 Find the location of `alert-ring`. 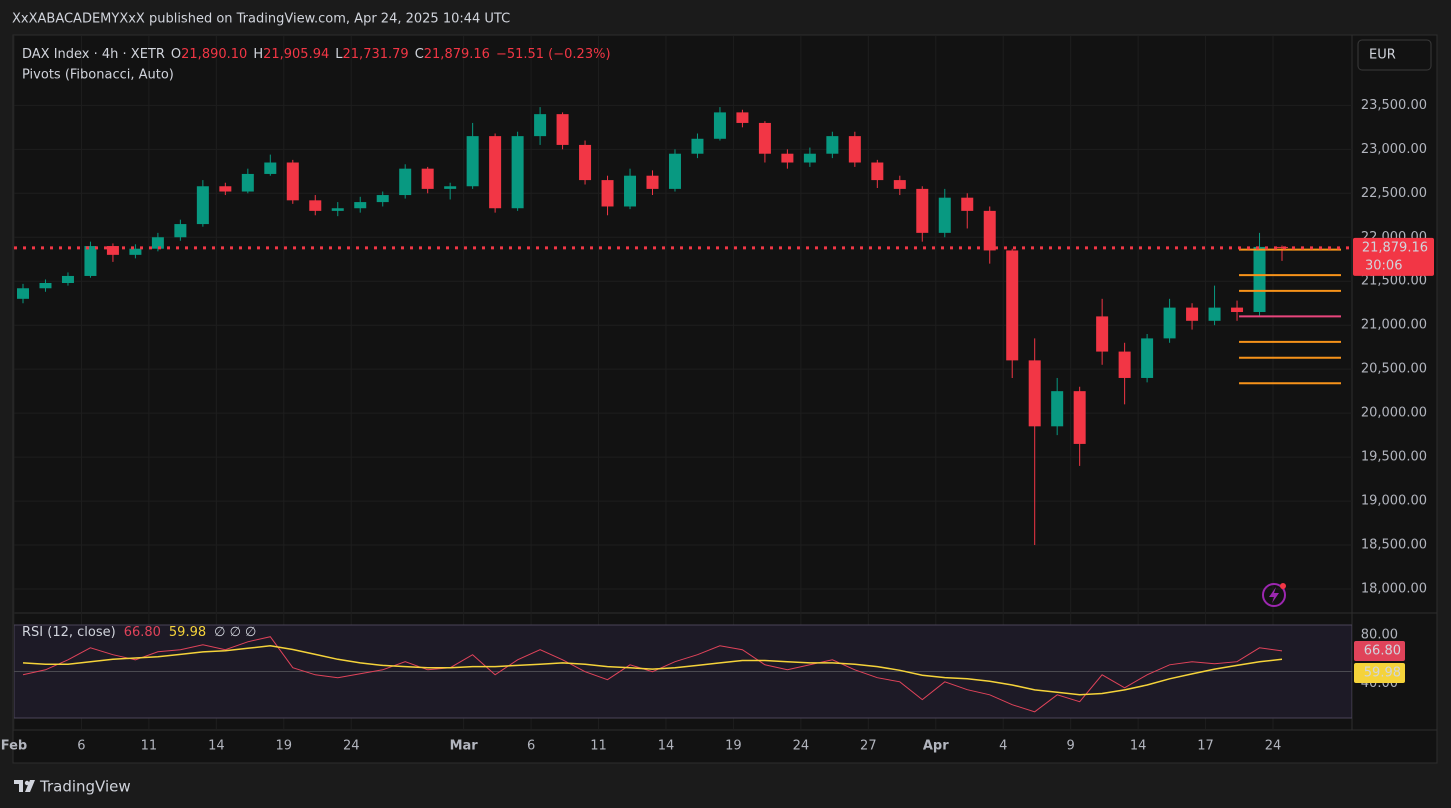

alert-ring is located at coordinates (1274, 595).